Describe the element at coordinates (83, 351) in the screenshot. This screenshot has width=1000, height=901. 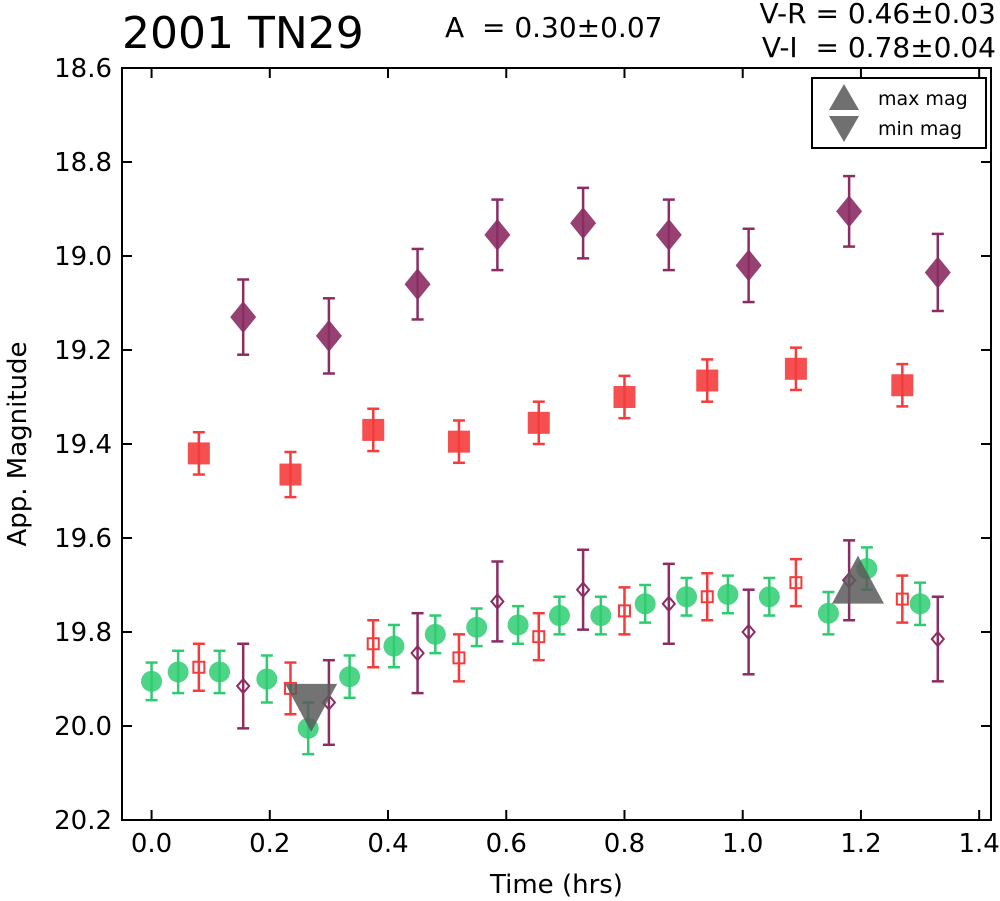
I see `y-tick-label: 19.2` at that location.